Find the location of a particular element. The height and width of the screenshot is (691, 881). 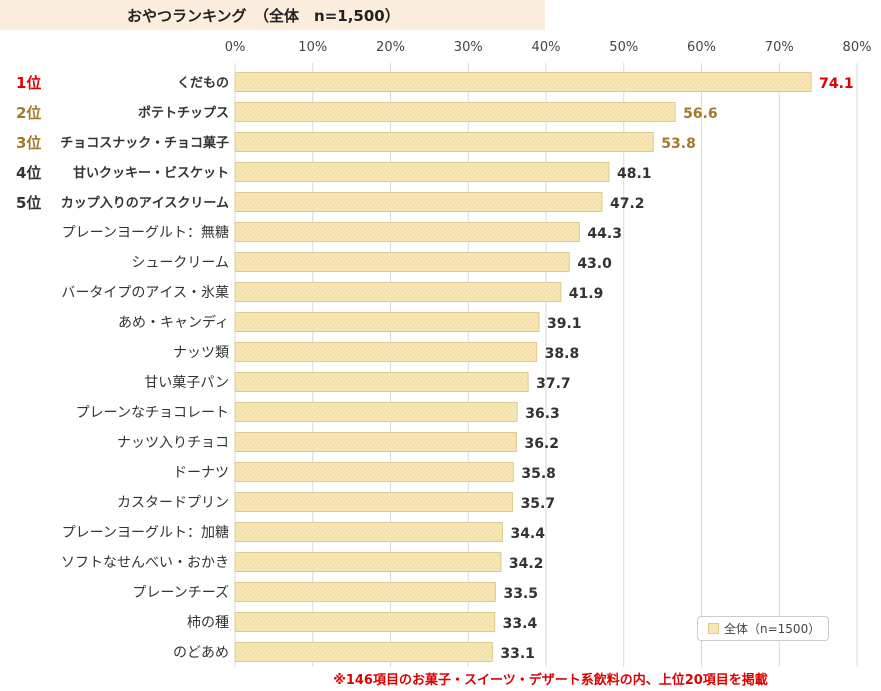

x-tick-label: 80% is located at coordinates (857, 47).